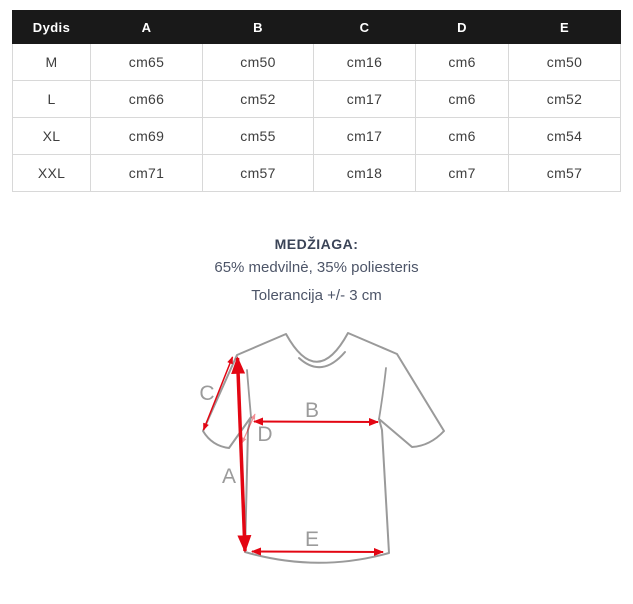 The width and height of the screenshot is (633, 604). What do you see at coordinates (322, 359) in the screenshot?
I see `collar-inner-line` at bounding box center [322, 359].